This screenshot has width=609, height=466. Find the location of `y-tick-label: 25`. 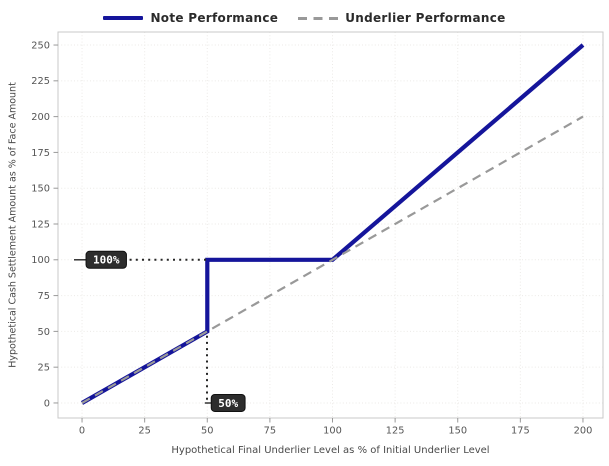

y-tick-label: 25 is located at coordinates (44, 368).